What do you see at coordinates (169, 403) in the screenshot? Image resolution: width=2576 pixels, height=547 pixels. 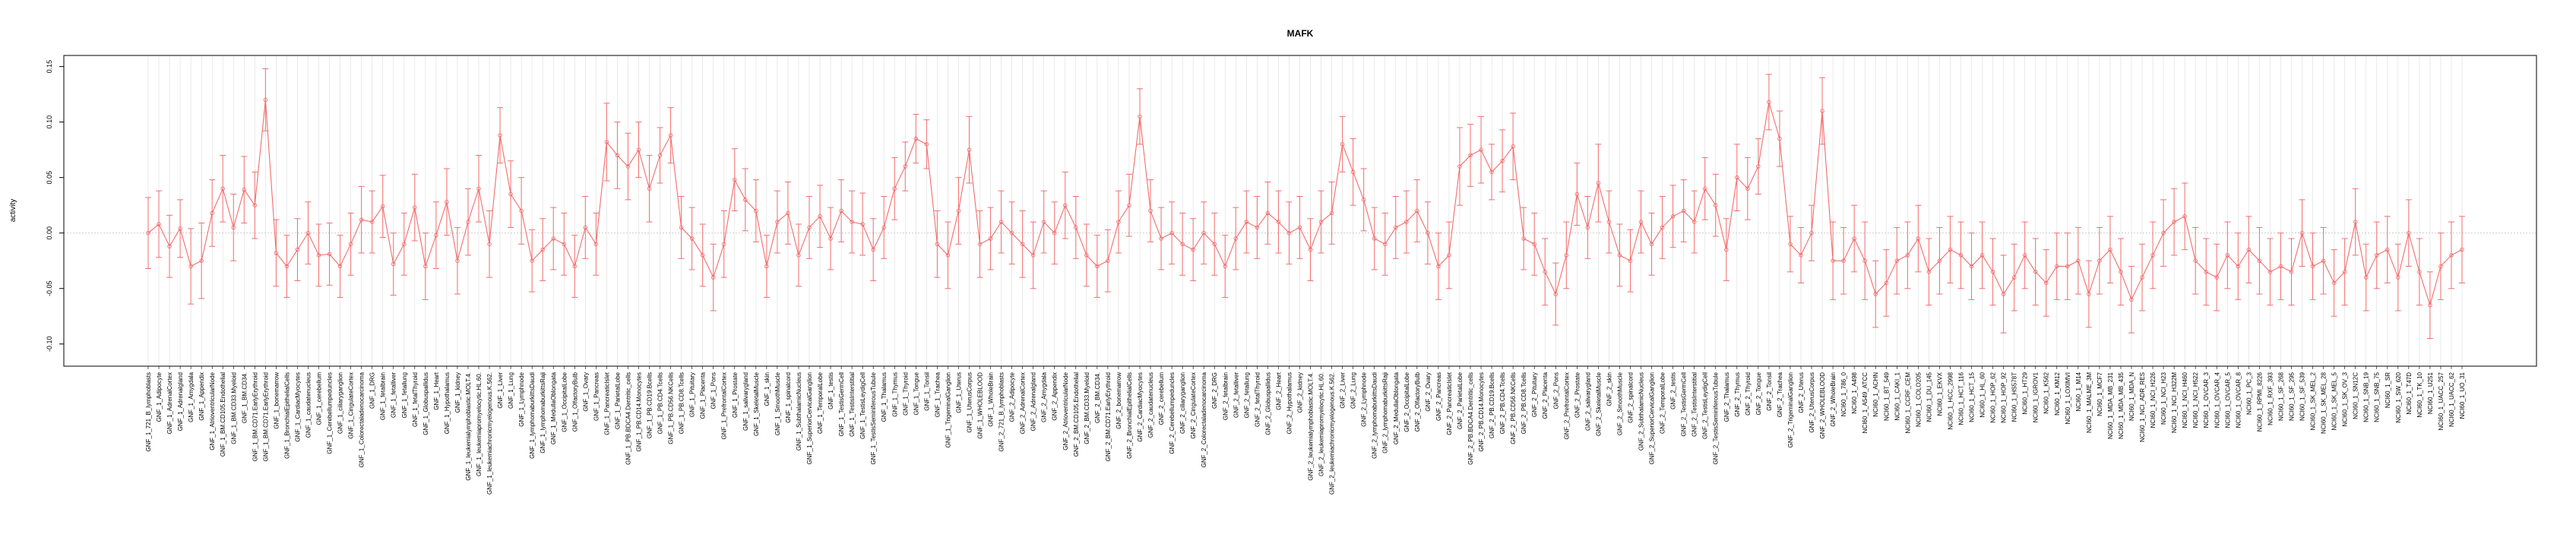 I see `x-tick-label: GNF_1_AdrenalCortex` at bounding box center [169, 403].